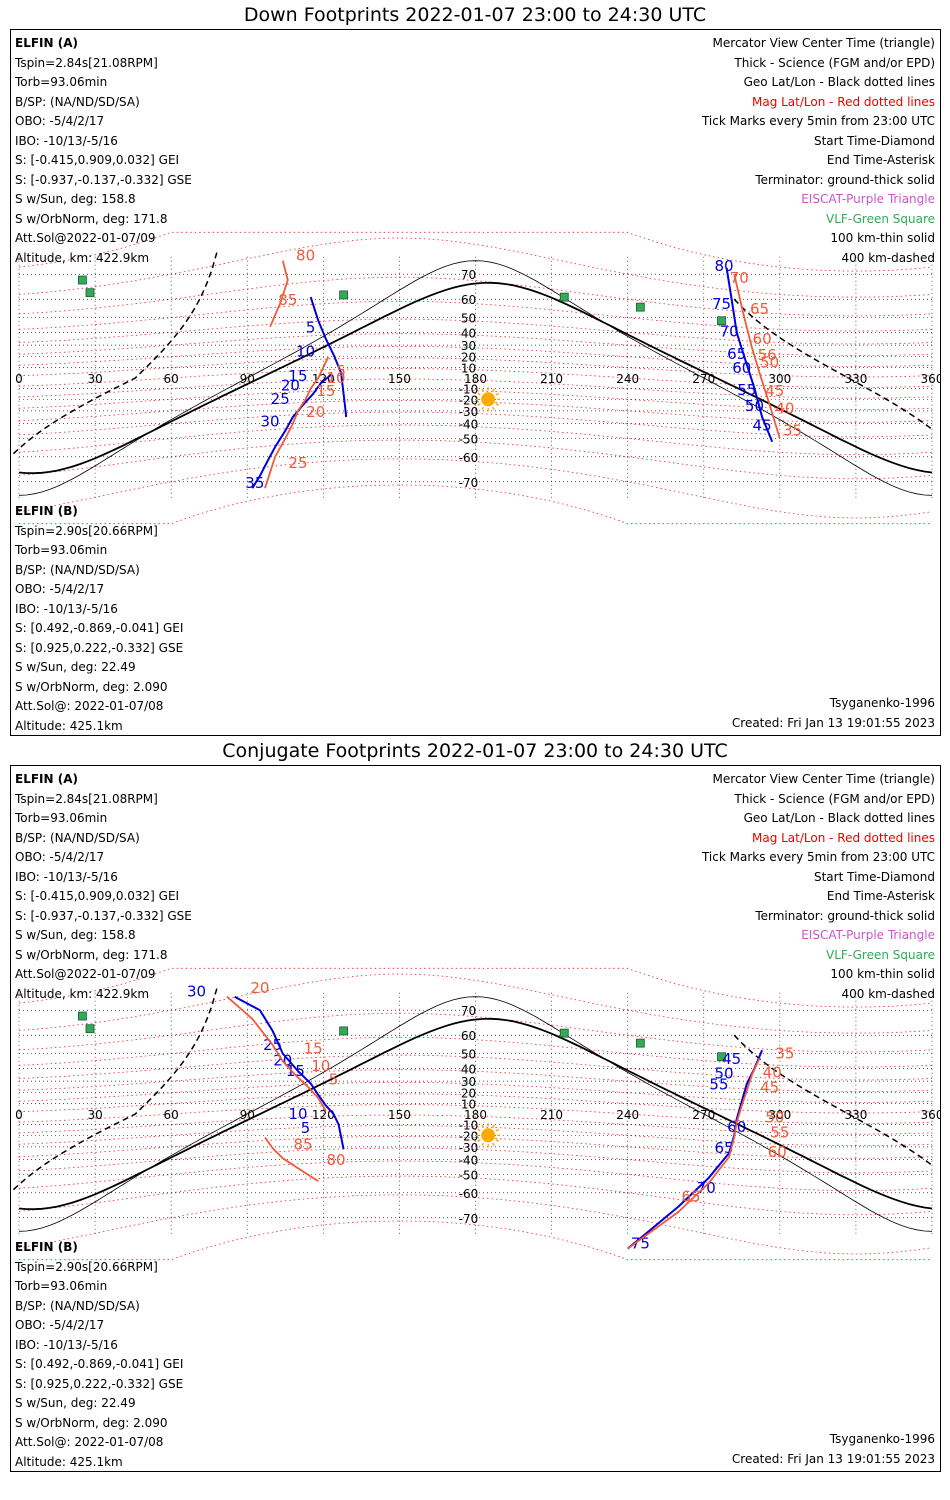  What do you see at coordinates (551, 379) in the screenshot?
I see `x-tick-label: 210` at bounding box center [551, 379].